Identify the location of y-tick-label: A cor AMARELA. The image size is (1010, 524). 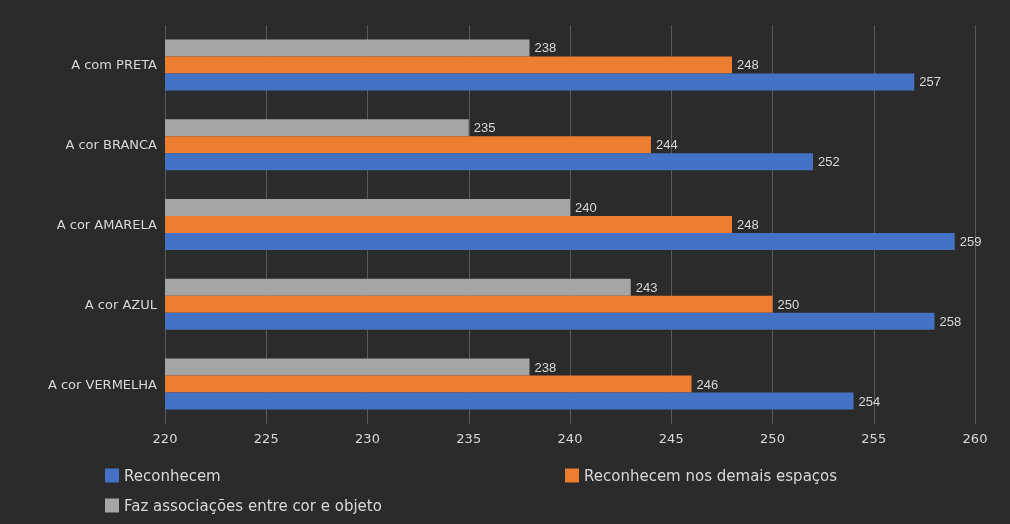
(107, 224).